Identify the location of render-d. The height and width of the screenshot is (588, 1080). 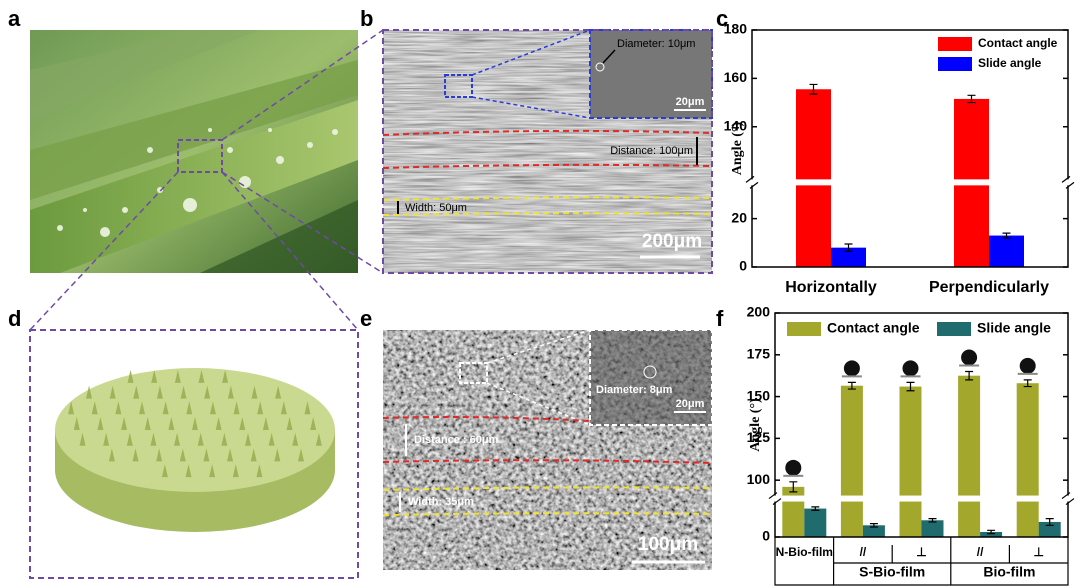
(194, 454).